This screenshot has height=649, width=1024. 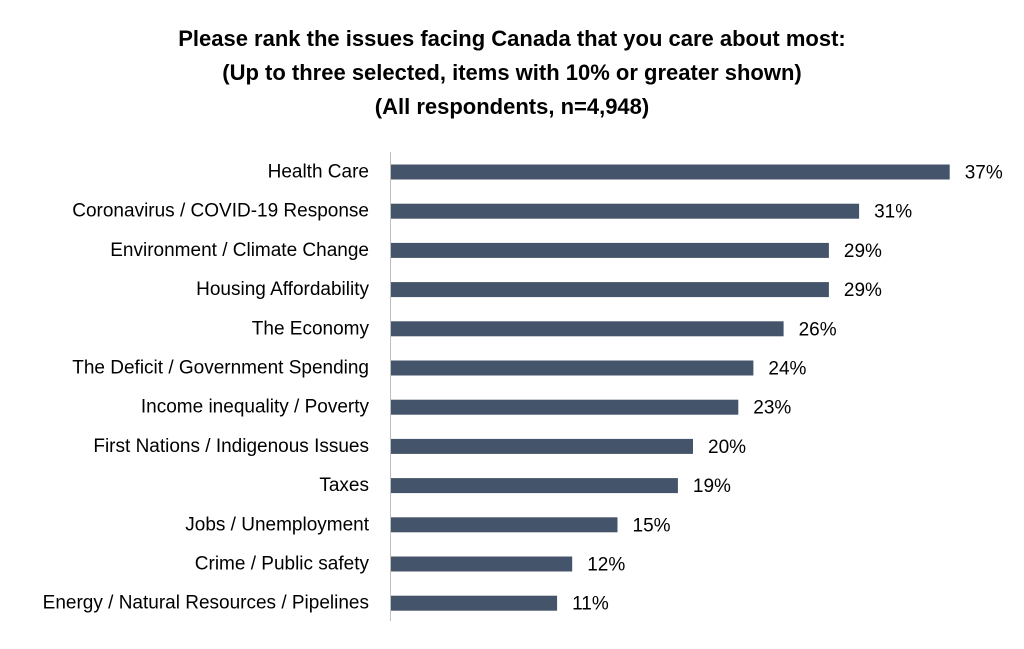 What do you see at coordinates (344, 485) in the screenshot?
I see `category-label: Taxes` at bounding box center [344, 485].